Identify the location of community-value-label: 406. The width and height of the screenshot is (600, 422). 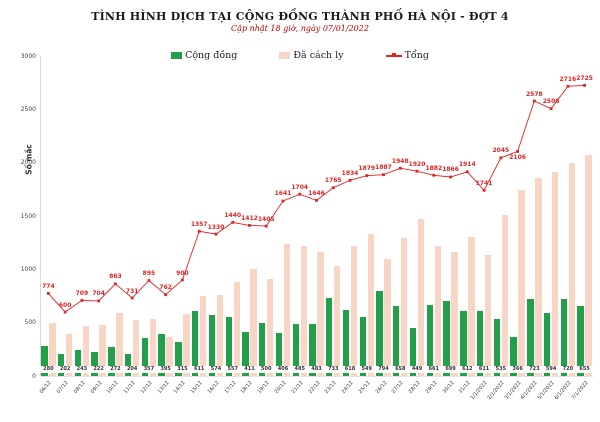
(282, 369).